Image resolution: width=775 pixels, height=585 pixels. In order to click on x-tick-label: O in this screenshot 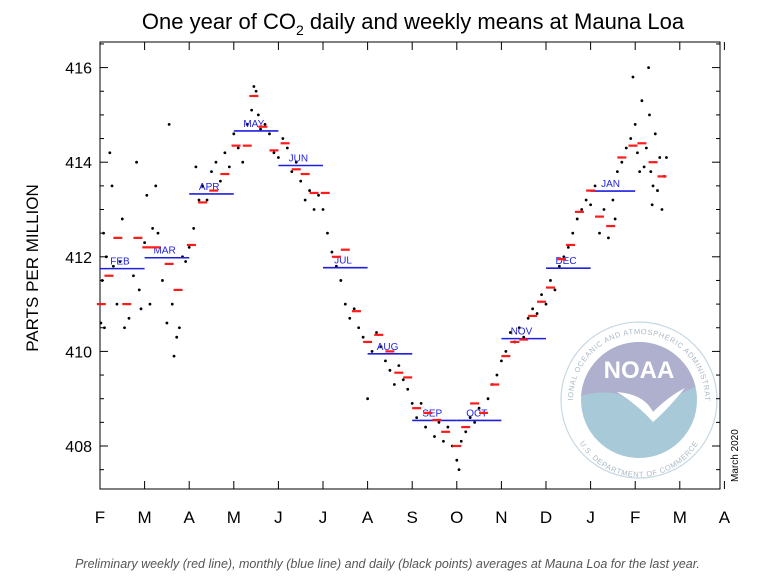, I will do `click(456, 517)`.